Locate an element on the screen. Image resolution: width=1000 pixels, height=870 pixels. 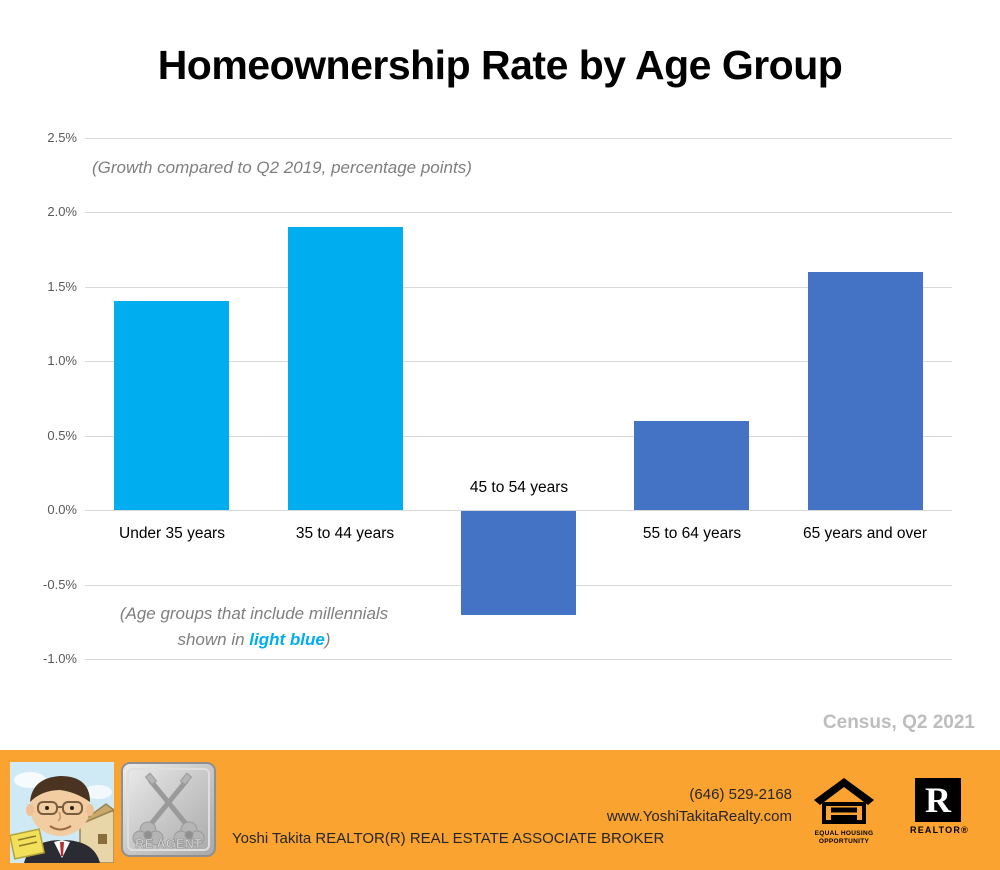
re-agent-keys-badge: RE AGENT is located at coordinates (168, 809).